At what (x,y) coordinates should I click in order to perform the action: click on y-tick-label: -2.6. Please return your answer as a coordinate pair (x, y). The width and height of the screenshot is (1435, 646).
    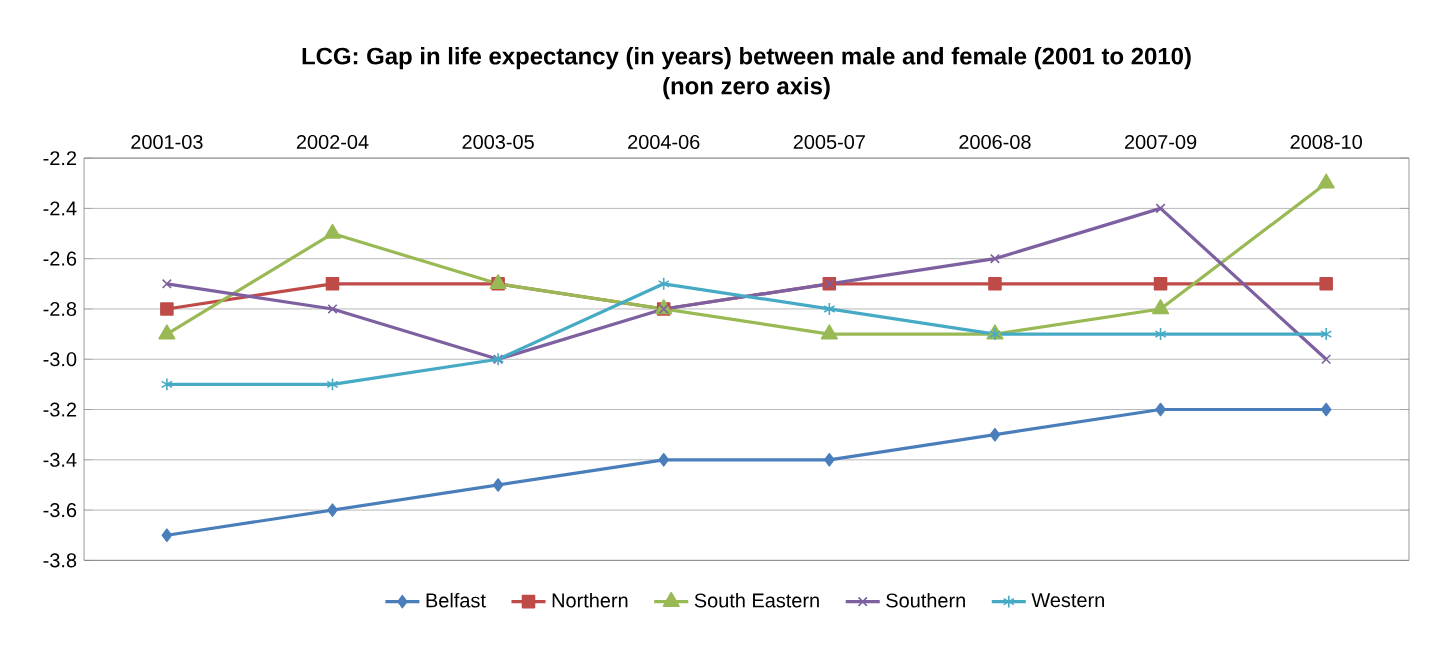
    Looking at the image, I should click on (60, 258).